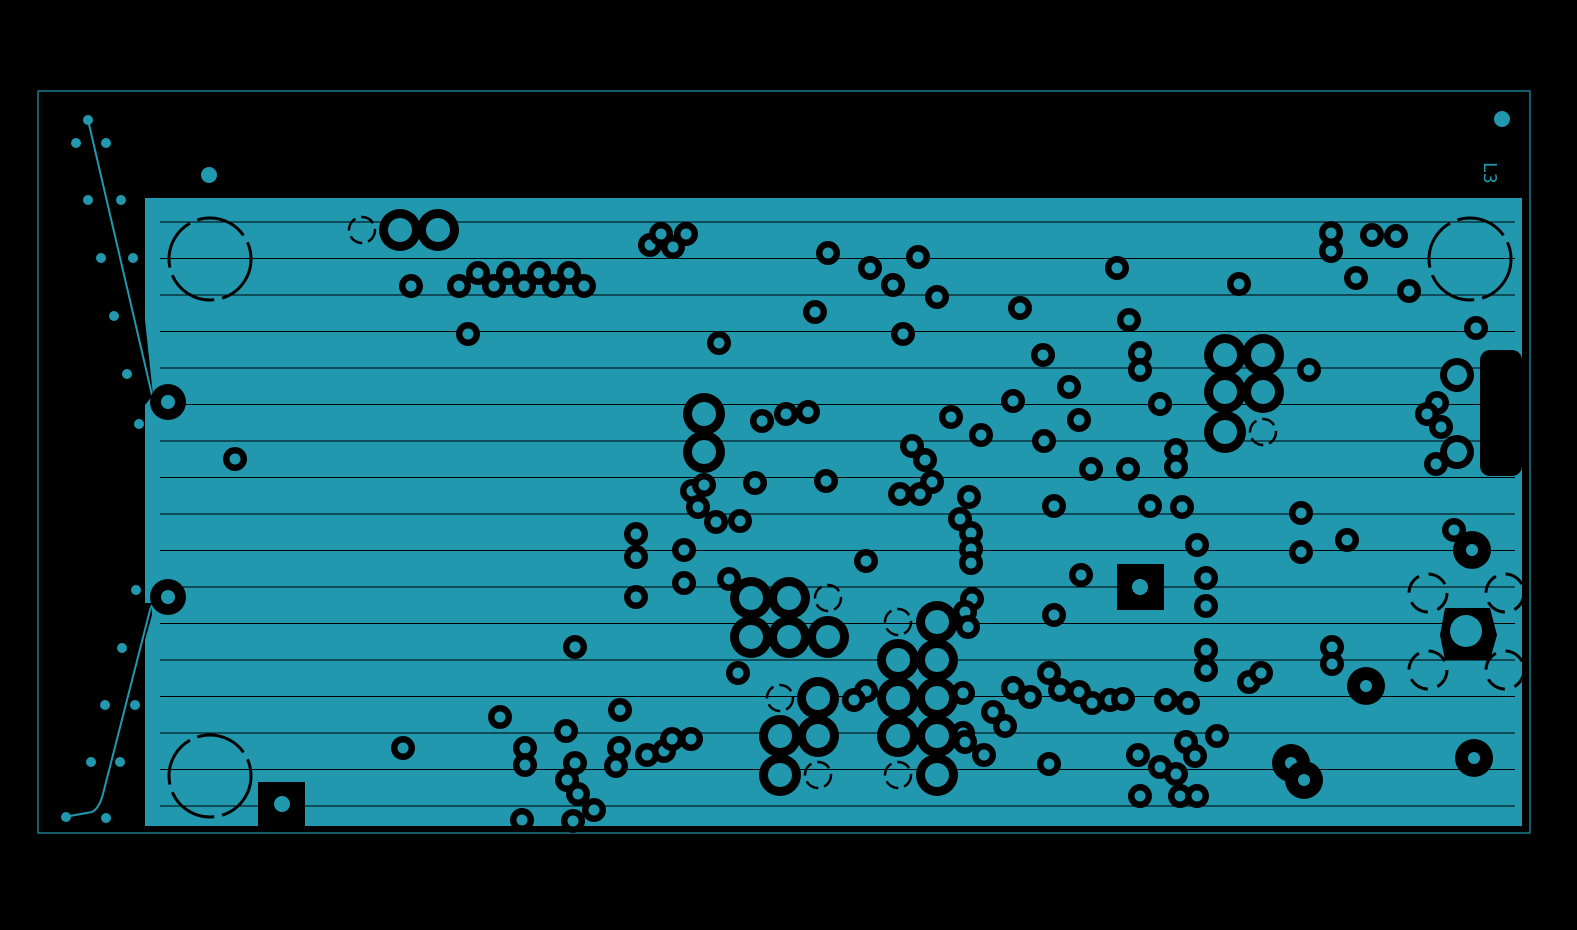 The width and height of the screenshot is (1577, 930). I want to click on layer-label: L3, so click(1489, 173).